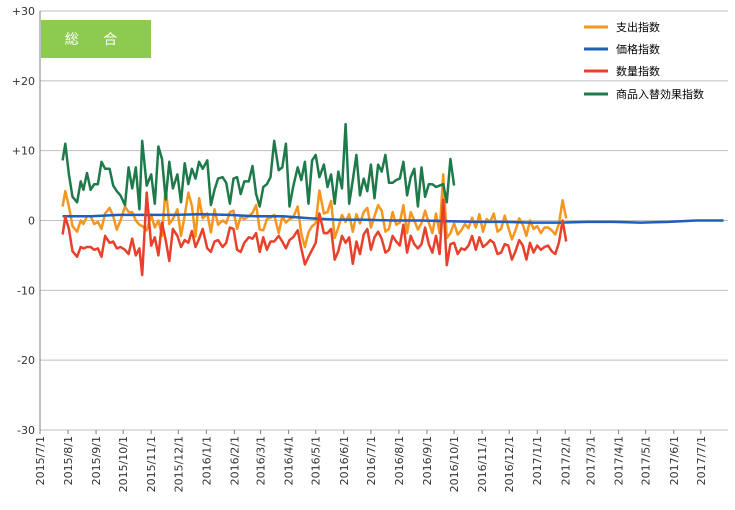  Describe the element at coordinates (23, 81) in the screenshot. I see `y-tick-label: +20` at that location.